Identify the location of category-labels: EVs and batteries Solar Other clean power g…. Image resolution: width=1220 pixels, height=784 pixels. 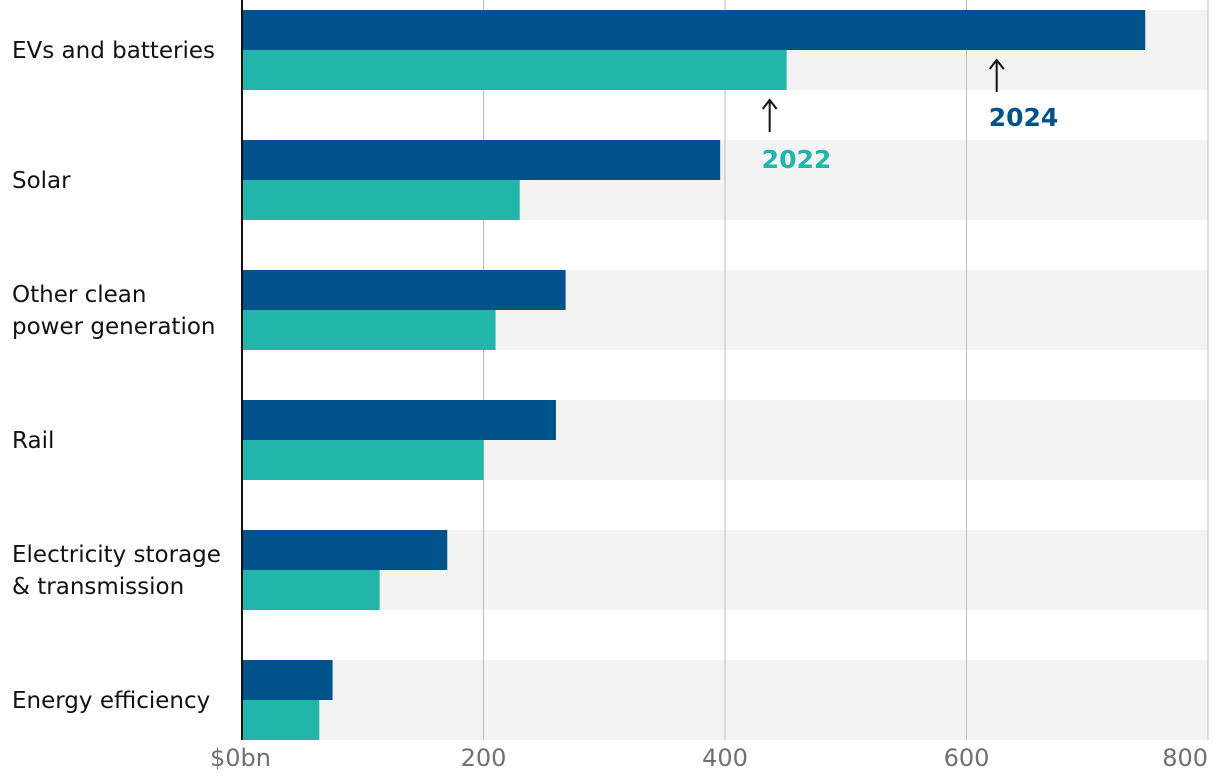
(116, 376).